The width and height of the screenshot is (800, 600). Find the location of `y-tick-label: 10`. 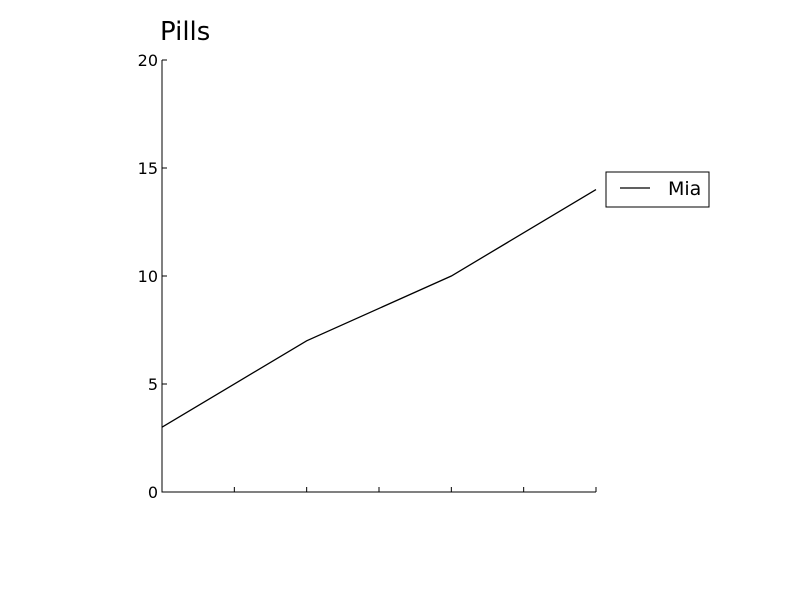

y-tick-label: 10 is located at coordinates (148, 276).